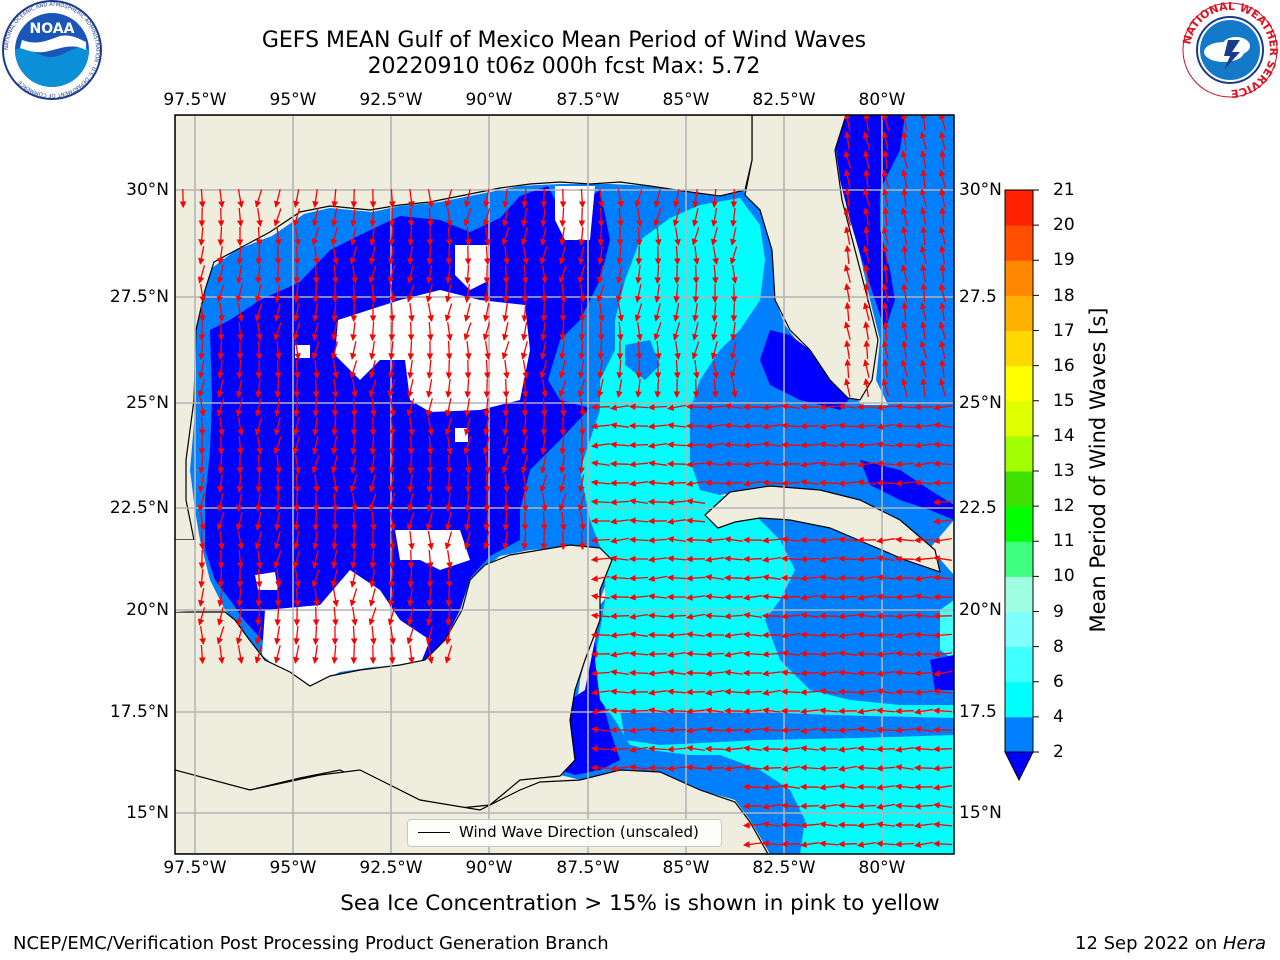  I want to click on water-zone-darkblue-cuba-s, so click(942, 672).